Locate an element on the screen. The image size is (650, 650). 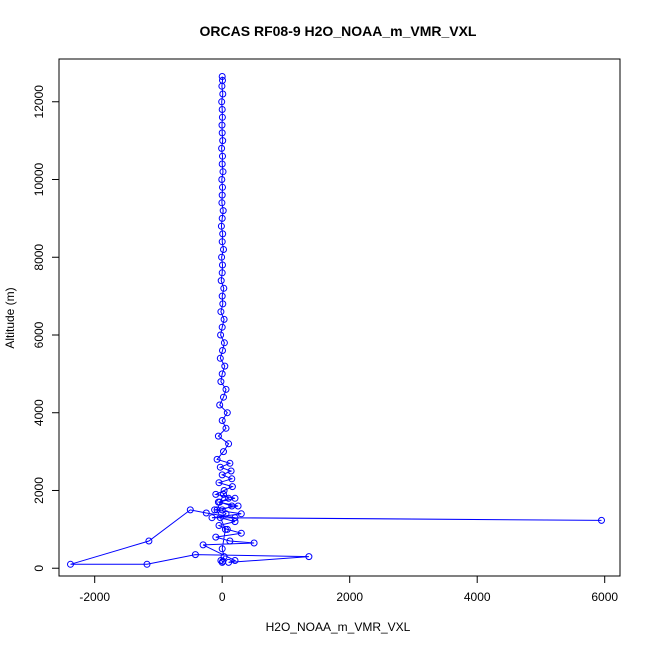
y-tick-label: 6000 is located at coordinates (39, 334).